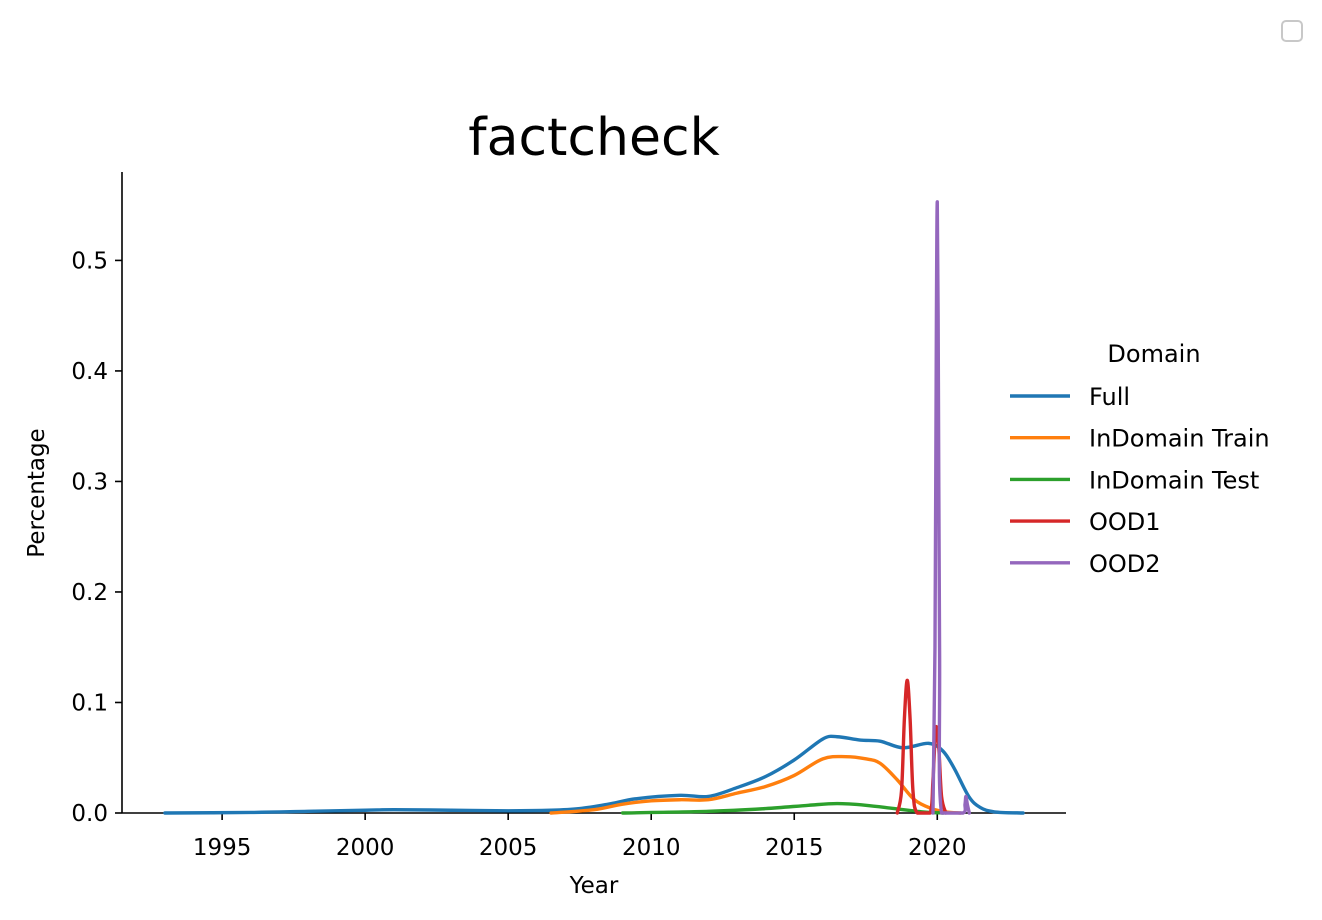 The image size is (1322, 920). I want to click on legend-label: InDomain Train, so click(1179, 439).